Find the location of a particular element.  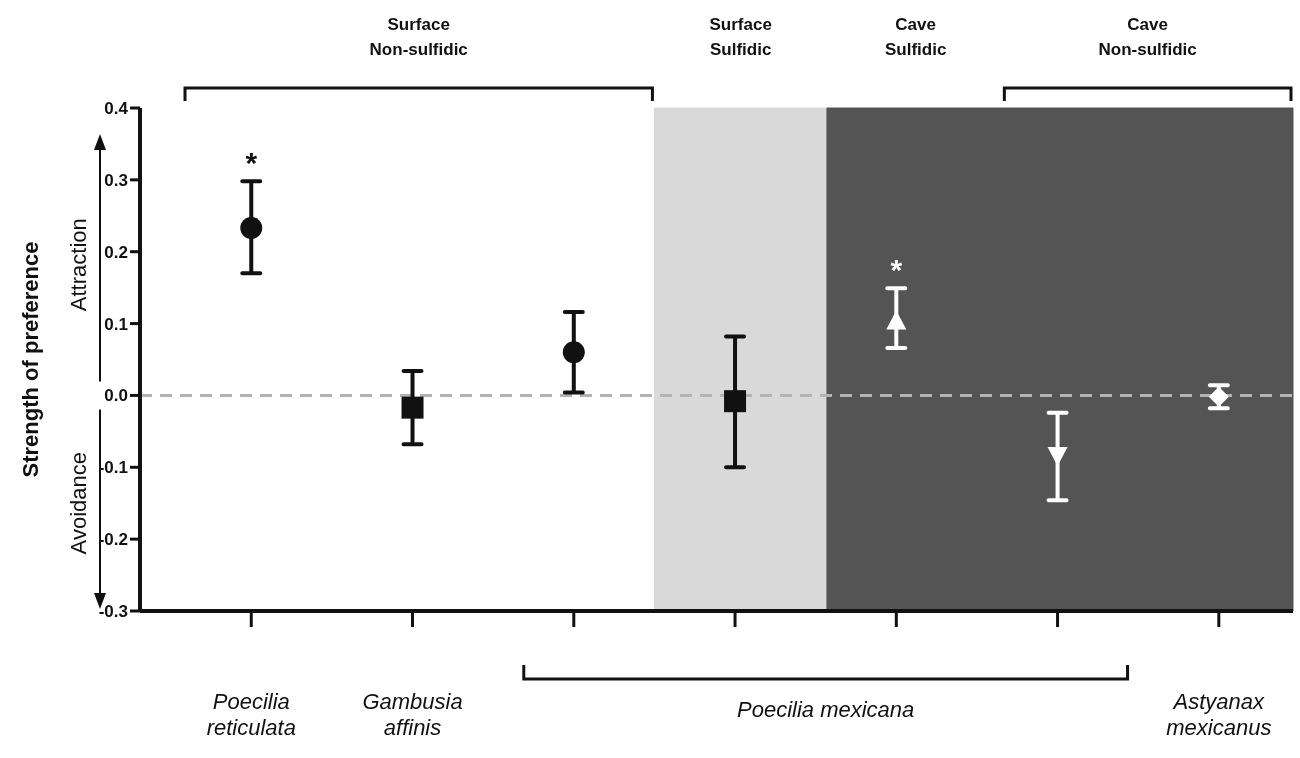

y-tick-label: 0.2 is located at coordinates (116, 252).